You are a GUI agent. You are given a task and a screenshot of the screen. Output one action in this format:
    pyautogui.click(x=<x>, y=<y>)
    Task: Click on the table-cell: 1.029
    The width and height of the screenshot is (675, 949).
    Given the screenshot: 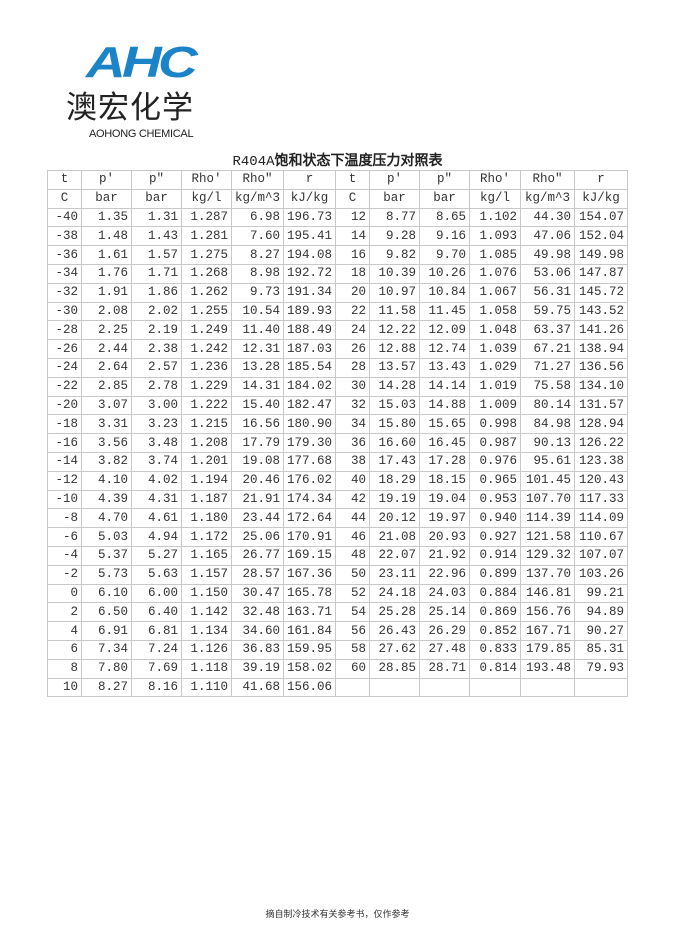 What is the action you would take?
    pyautogui.click(x=495, y=367)
    